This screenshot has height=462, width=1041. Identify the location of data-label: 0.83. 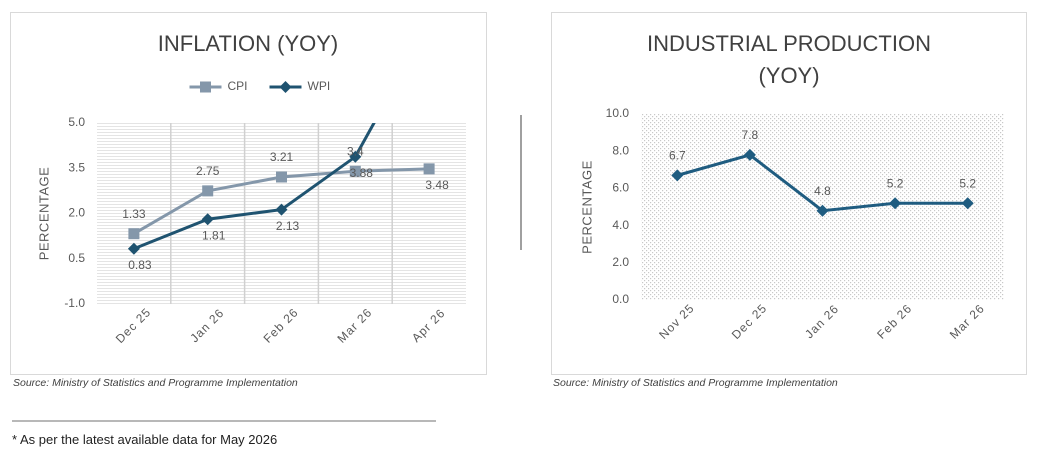
(140, 265).